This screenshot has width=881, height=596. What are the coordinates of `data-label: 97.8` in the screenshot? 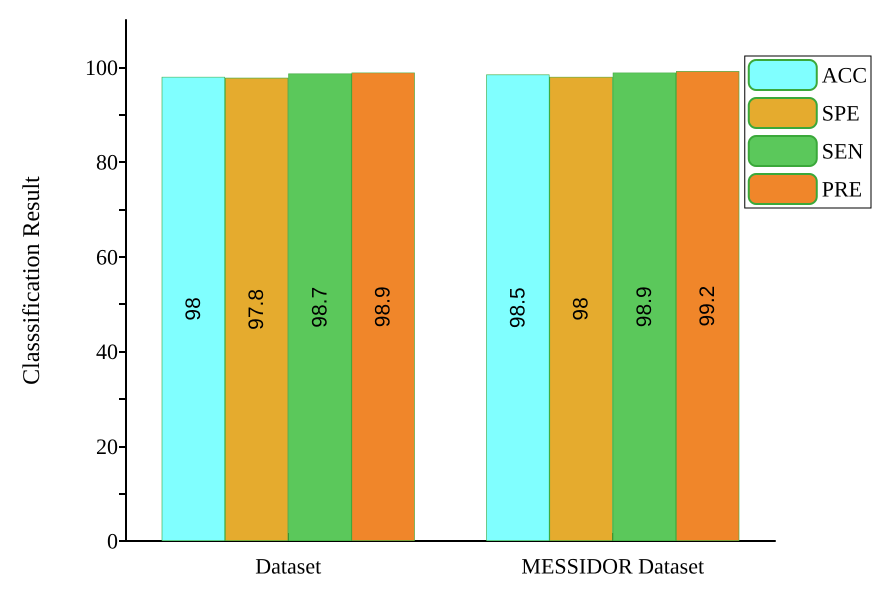 It's located at (256, 309).